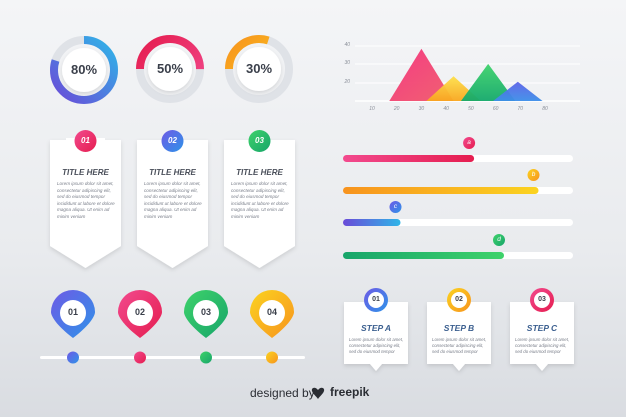 Image resolution: width=626 pixels, height=417 pixels. I want to click on progress-bar-a, so click(458, 149).